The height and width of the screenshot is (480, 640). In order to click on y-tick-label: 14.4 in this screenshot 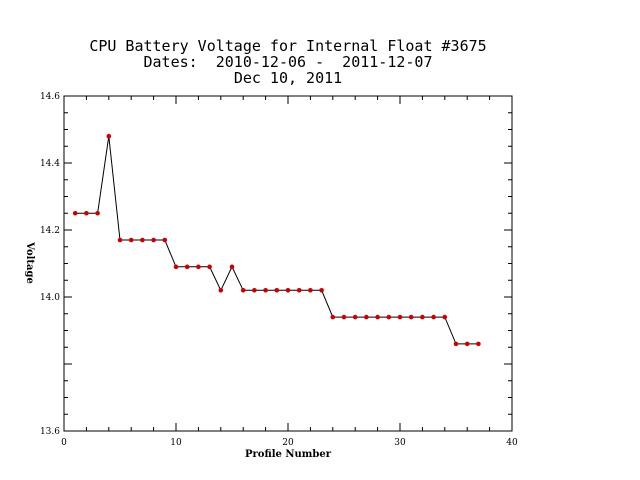, I will do `click(50, 164)`.